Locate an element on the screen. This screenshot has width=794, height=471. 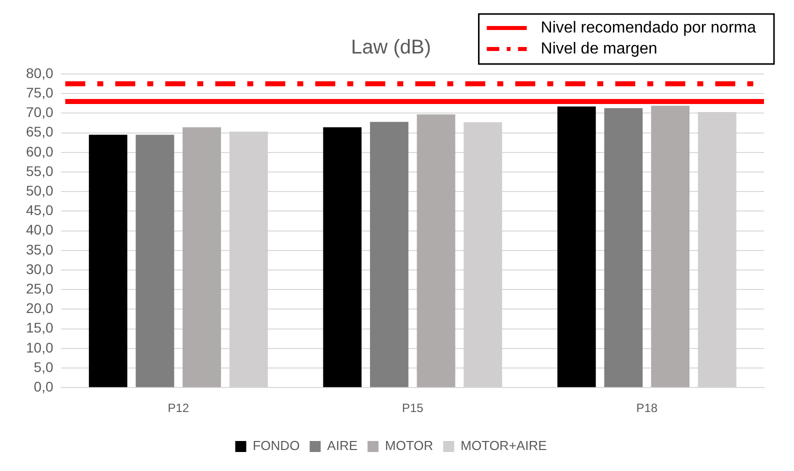
y-tick-label: 5,0 is located at coordinates (44, 366).